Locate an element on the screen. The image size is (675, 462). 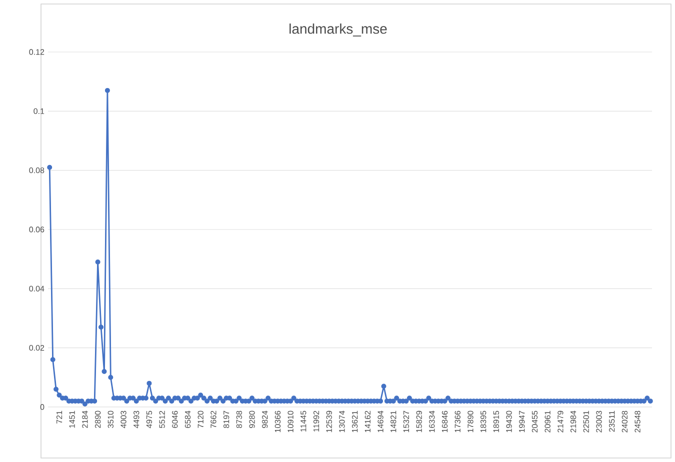
x-tick-label: 17890 is located at coordinates (471, 421).